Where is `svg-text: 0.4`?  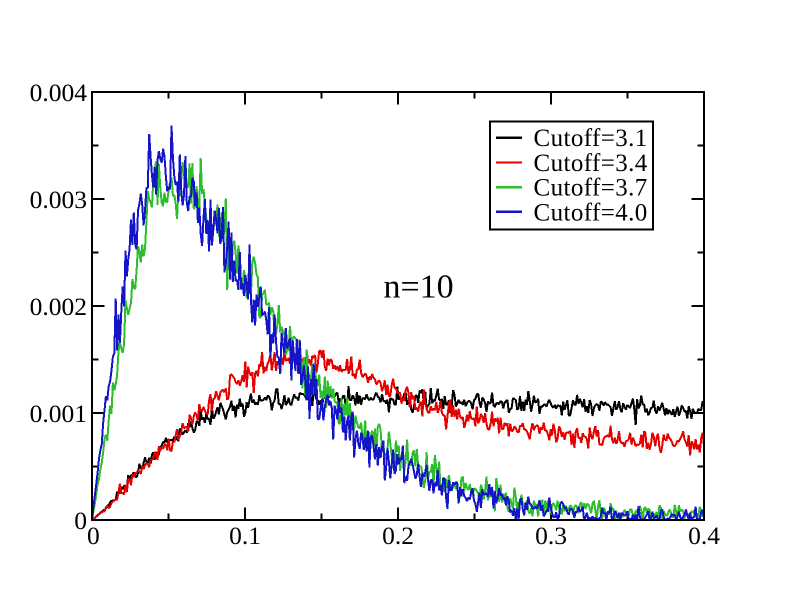
svg-text: 0.4 is located at coordinates (704, 535).